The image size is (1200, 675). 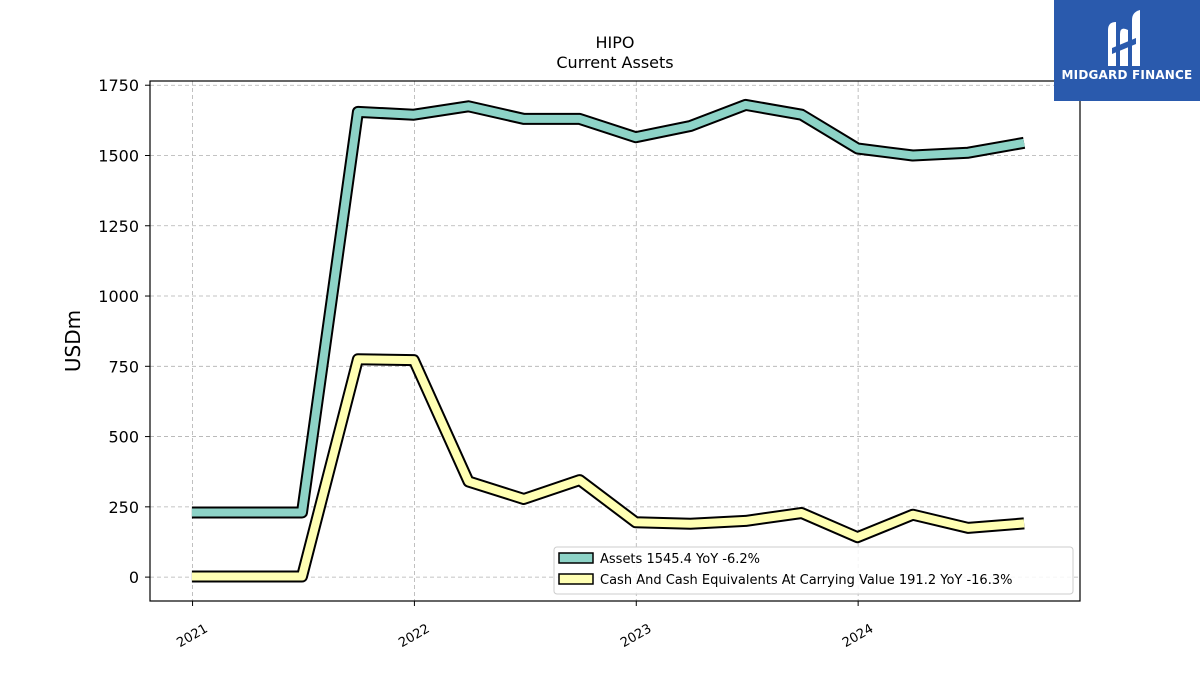 What do you see at coordinates (1124, 38) in the screenshot?
I see `logo-mark-icon` at bounding box center [1124, 38].